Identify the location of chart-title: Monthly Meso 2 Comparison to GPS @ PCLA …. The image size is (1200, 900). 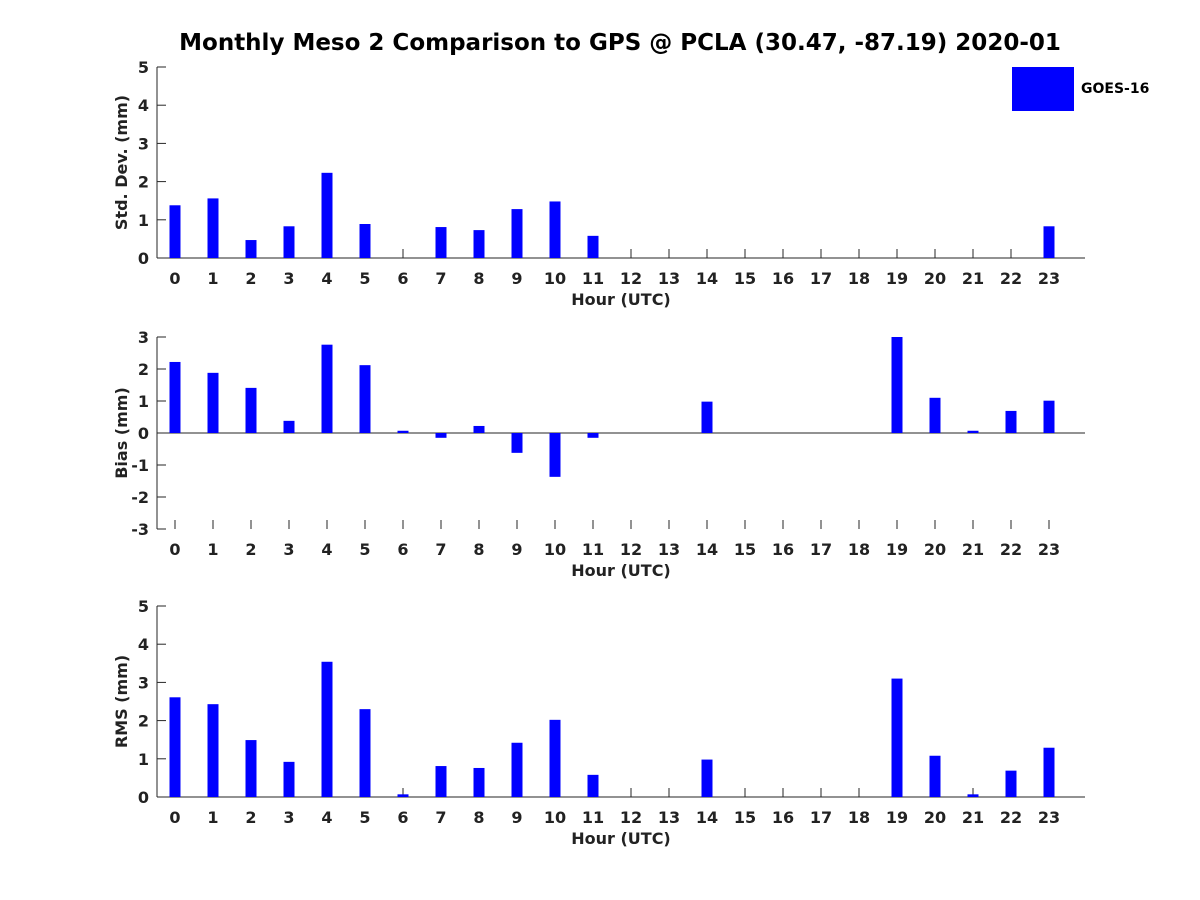
(620, 43).